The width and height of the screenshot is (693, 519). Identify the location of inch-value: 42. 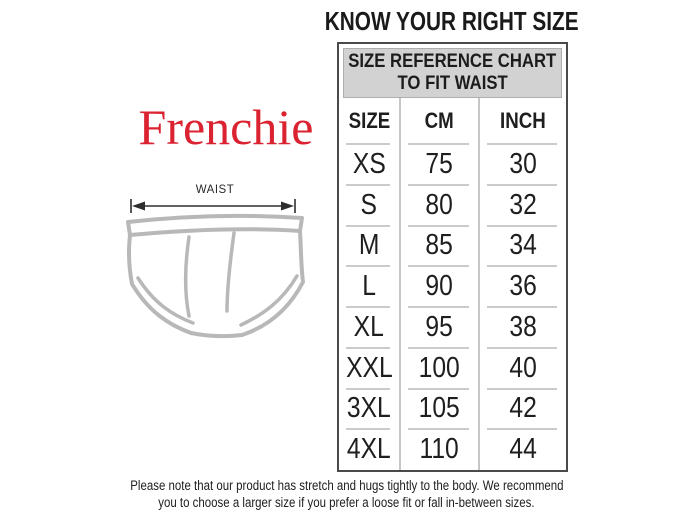
(523, 408).